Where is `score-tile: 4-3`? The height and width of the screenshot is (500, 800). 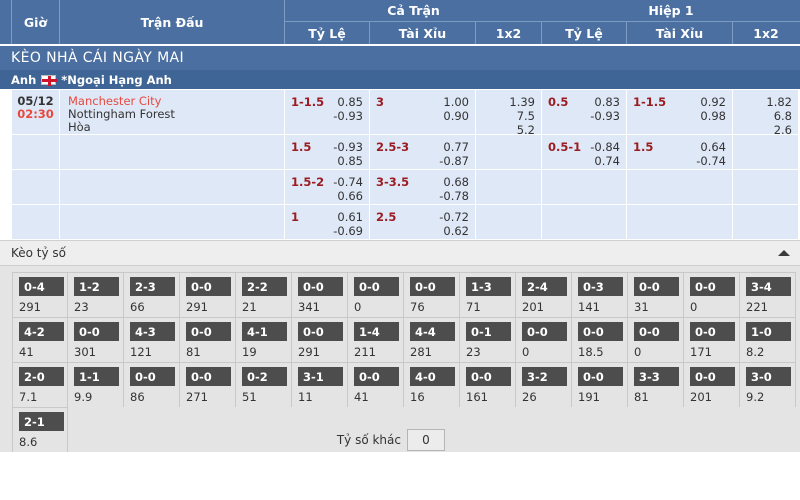
score-tile: 4-3 is located at coordinates (152, 331).